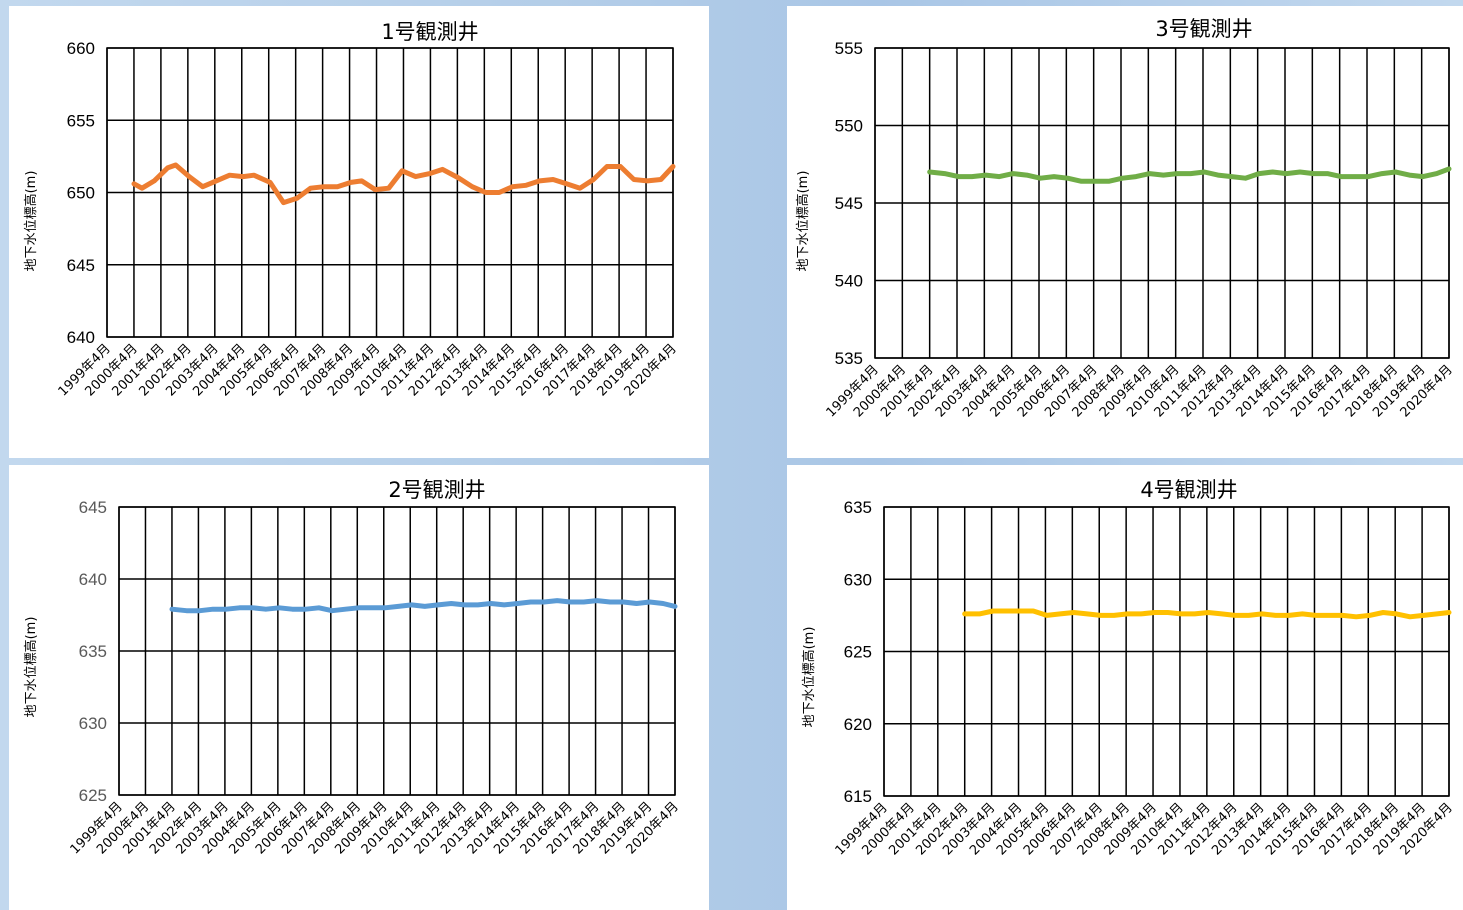 This screenshot has height=910, width=1463. Describe the element at coordinates (1188, 490) in the screenshot. I see `chart-title: 4号観測井` at that location.